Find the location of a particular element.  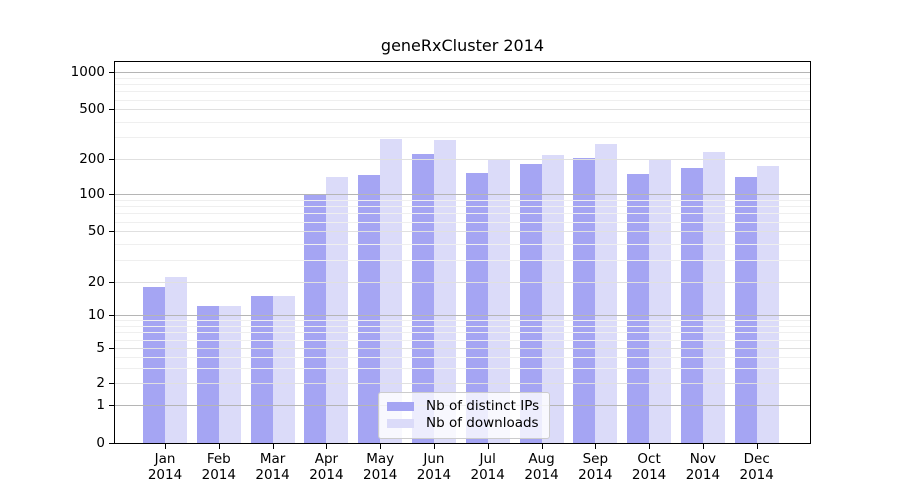

chart-title: geneRxCluster 2014 is located at coordinates (462, 45).